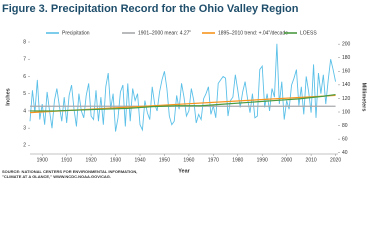 The image size is (370, 240). I want to click on y2-tick-label: 60, so click(345, 139).